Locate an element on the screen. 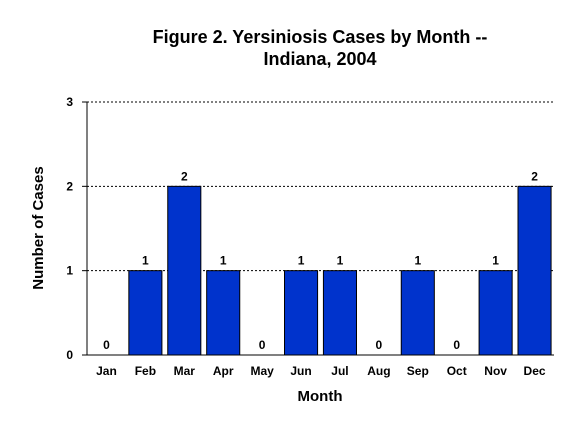  y-tick-label: 3 is located at coordinates (69, 102).